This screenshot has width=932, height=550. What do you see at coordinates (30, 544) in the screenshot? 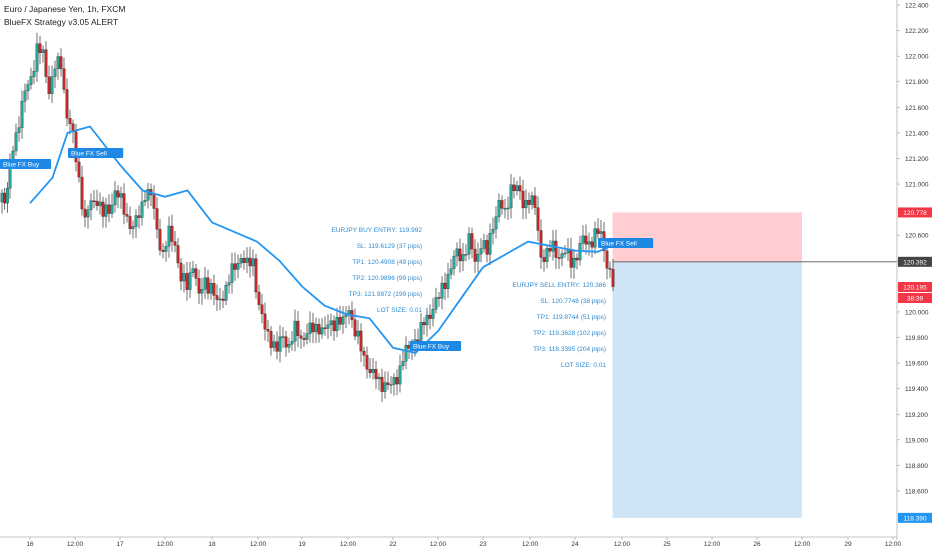
I see `time-axis-label: 16` at bounding box center [30, 544].